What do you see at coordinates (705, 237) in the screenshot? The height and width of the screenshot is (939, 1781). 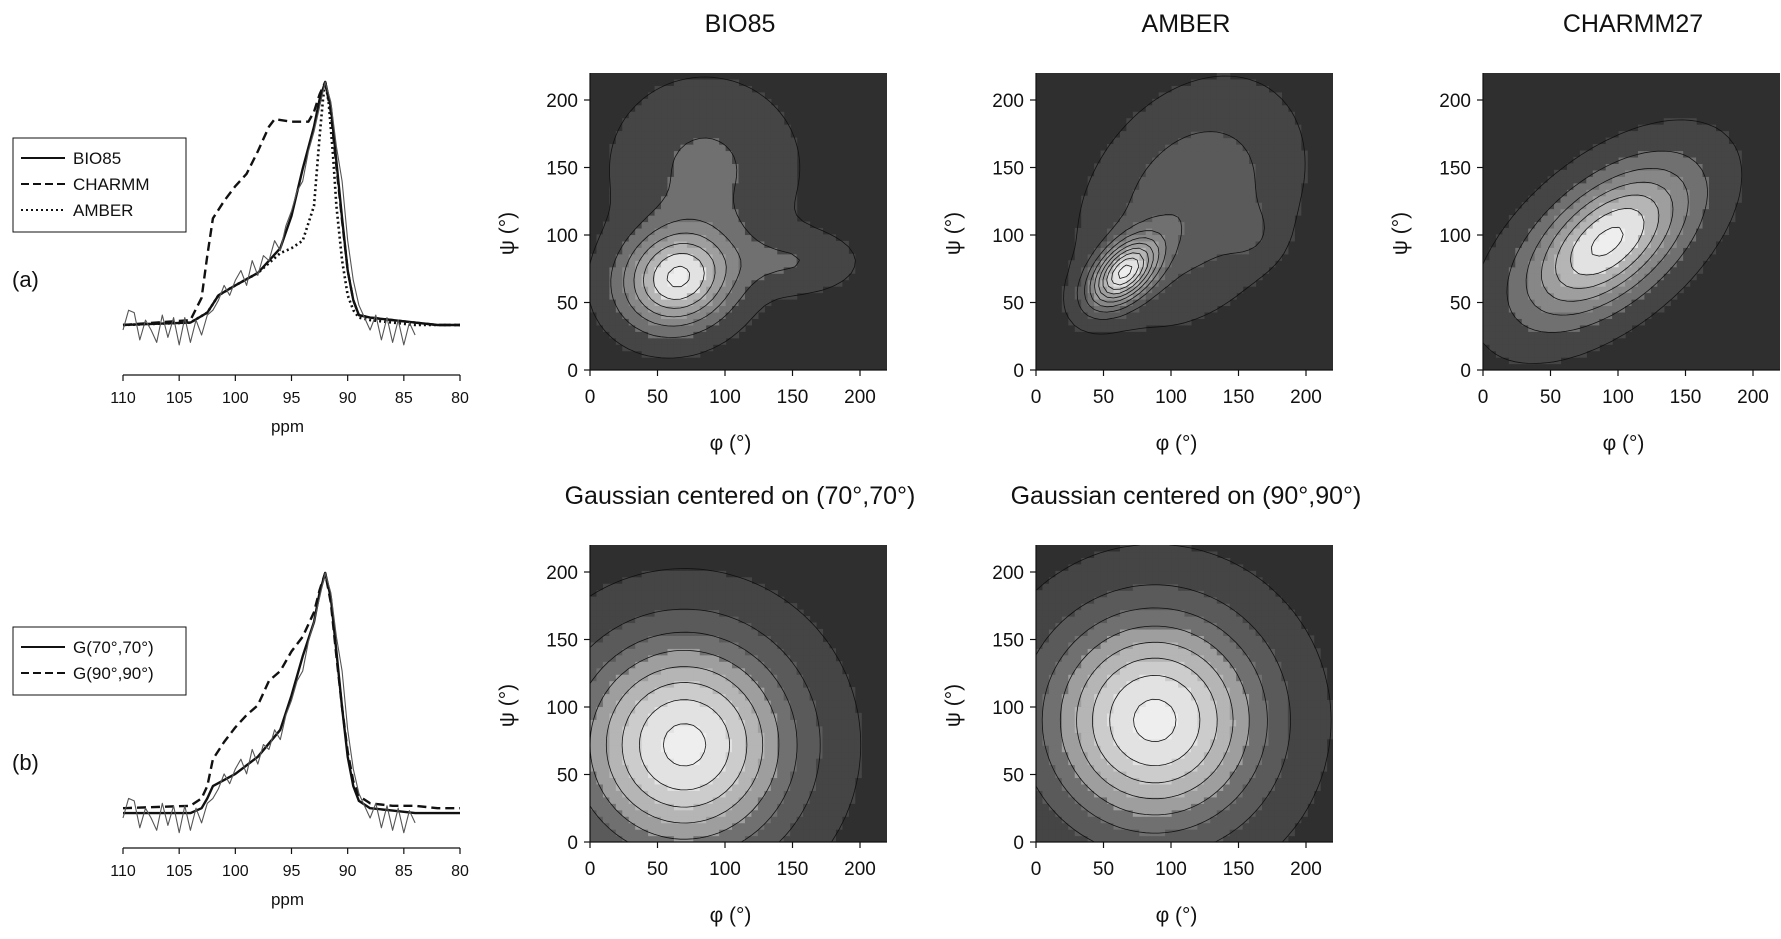 I see `contour-line` at bounding box center [705, 237].